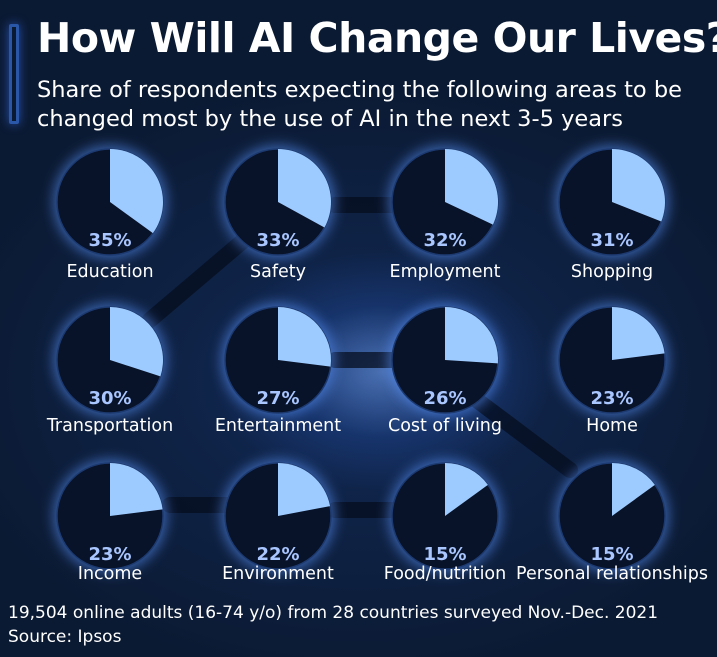 The image size is (717, 657). What do you see at coordinates (445, 426) in the screenshot?
I see `pie-category-label: Cost of living` at bounding box center [445, 426].